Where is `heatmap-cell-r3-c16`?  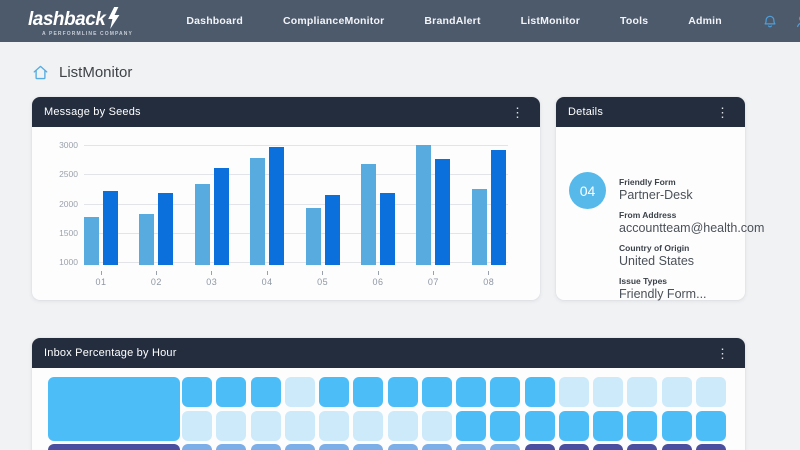 heatmap-cell-r3-c16 is located at coordinates (710, 447).